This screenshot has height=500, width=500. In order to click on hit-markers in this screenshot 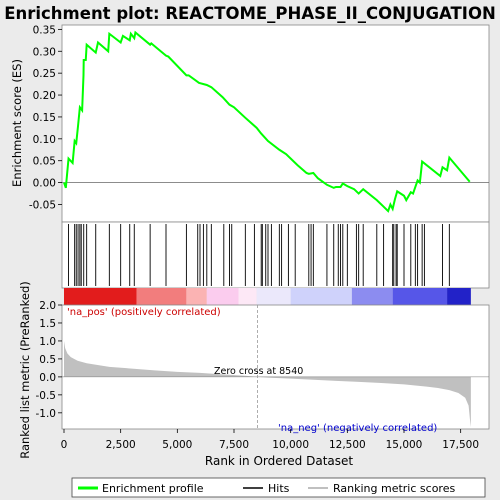, I will do `click(259, 255)`.